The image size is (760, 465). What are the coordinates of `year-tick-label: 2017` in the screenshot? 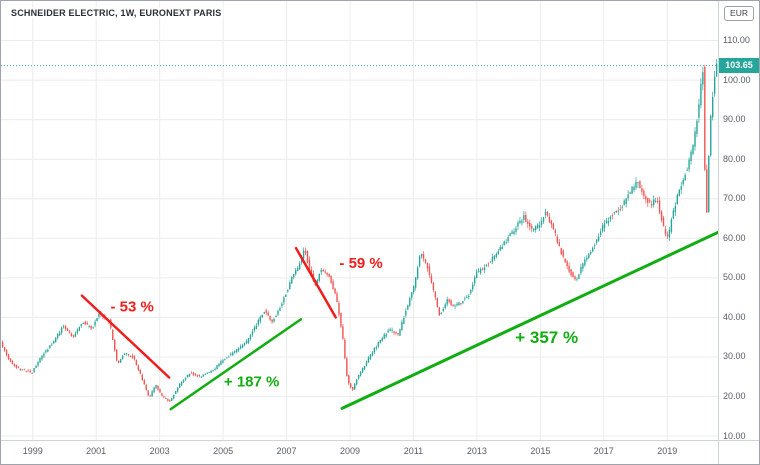 It's located at (603, 451).